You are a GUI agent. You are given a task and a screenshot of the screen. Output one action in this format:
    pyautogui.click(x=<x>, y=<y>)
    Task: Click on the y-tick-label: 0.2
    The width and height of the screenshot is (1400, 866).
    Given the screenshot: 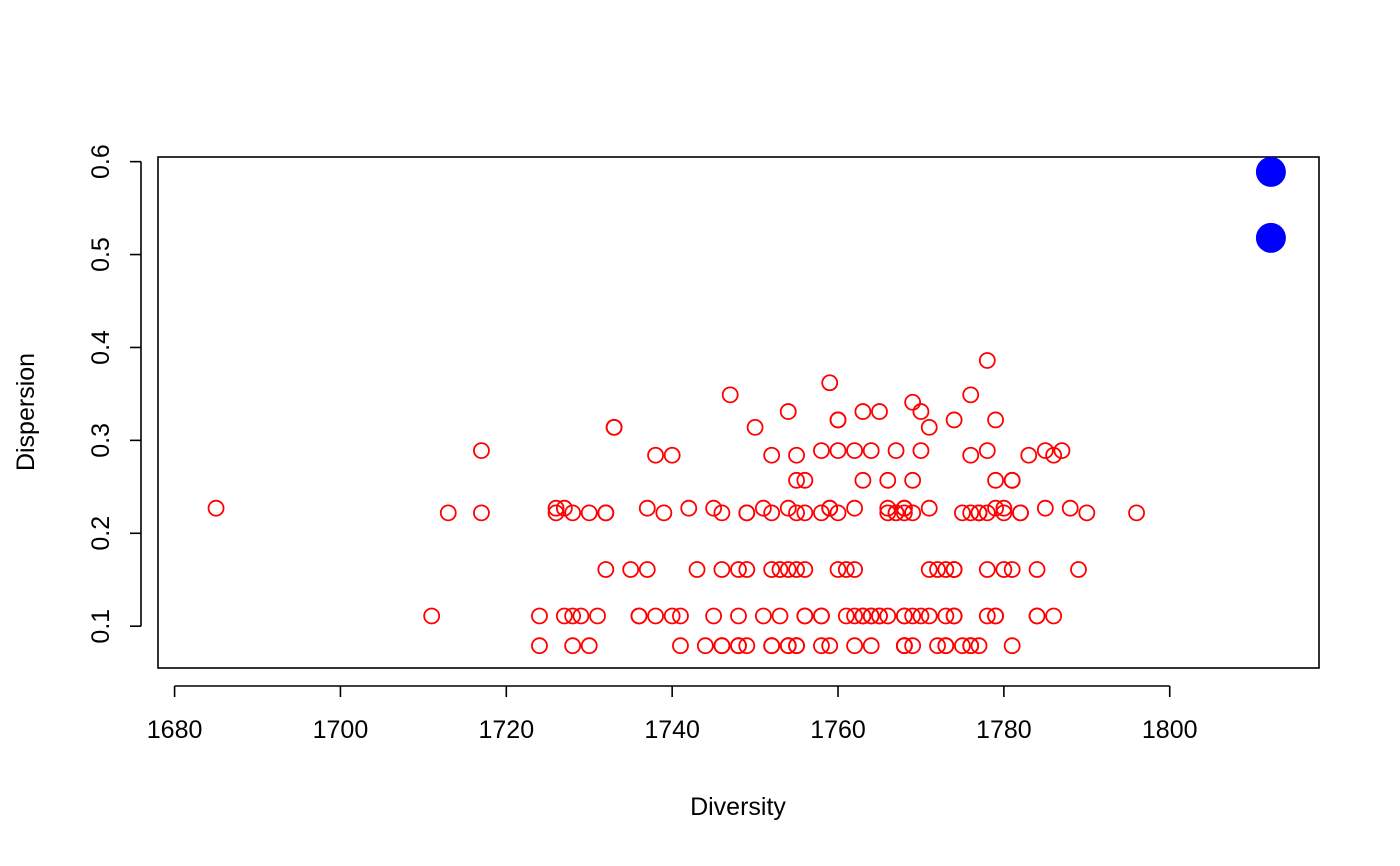 What is the action you would take?
    pyautogui.click(x=101, y=533)
    